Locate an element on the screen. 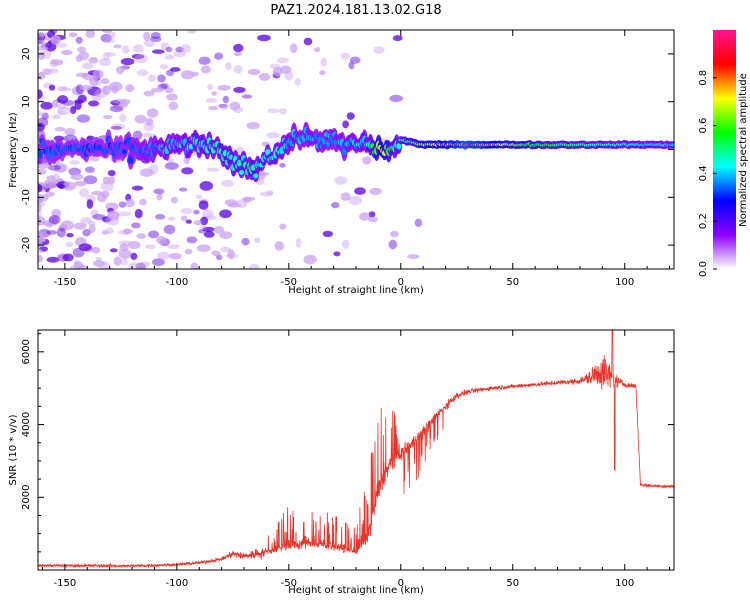 The image size is (750, 600). snr-x-tick-label: 100 is located at coordinates (624, 583).